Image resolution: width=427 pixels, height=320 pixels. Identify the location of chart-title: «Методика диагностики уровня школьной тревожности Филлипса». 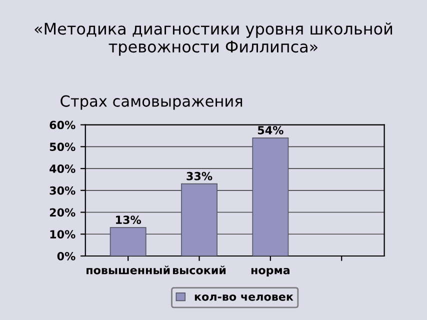
(213, 39).